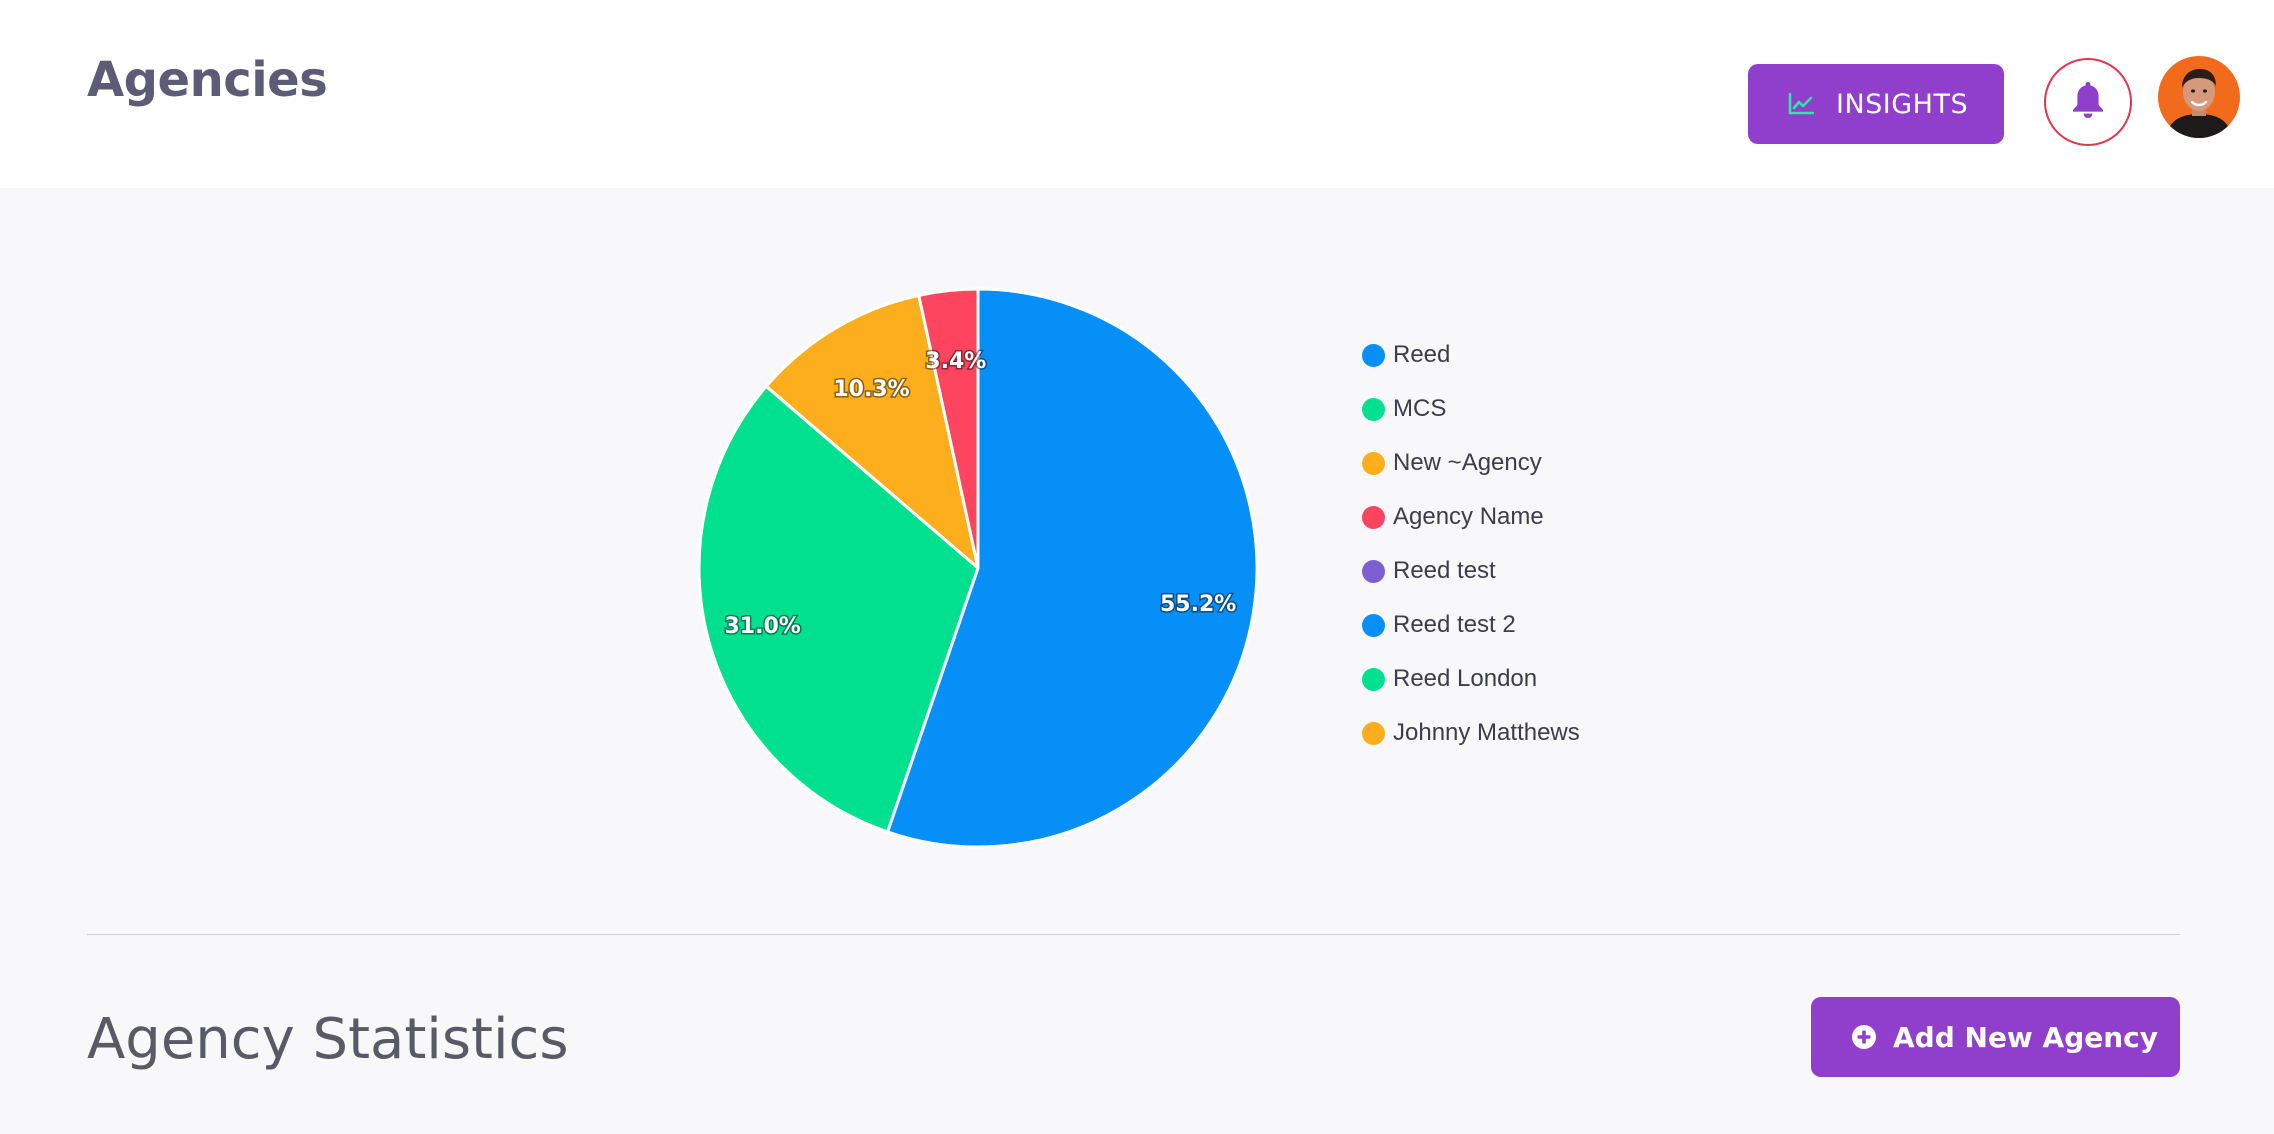 The image size is (2274, 1134). What do you see at coordinates (2199, 97) in the screenshot?
I see `user-avatar` at bounding box center [2199, 97].